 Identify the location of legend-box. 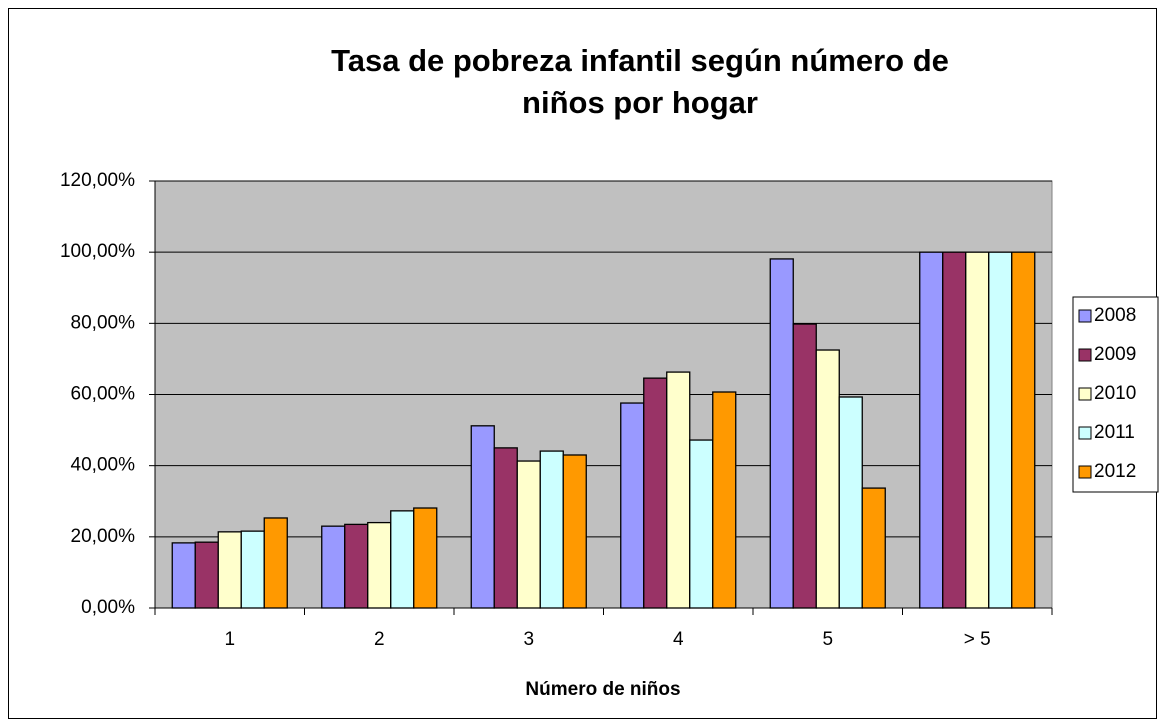
(1115, 394).